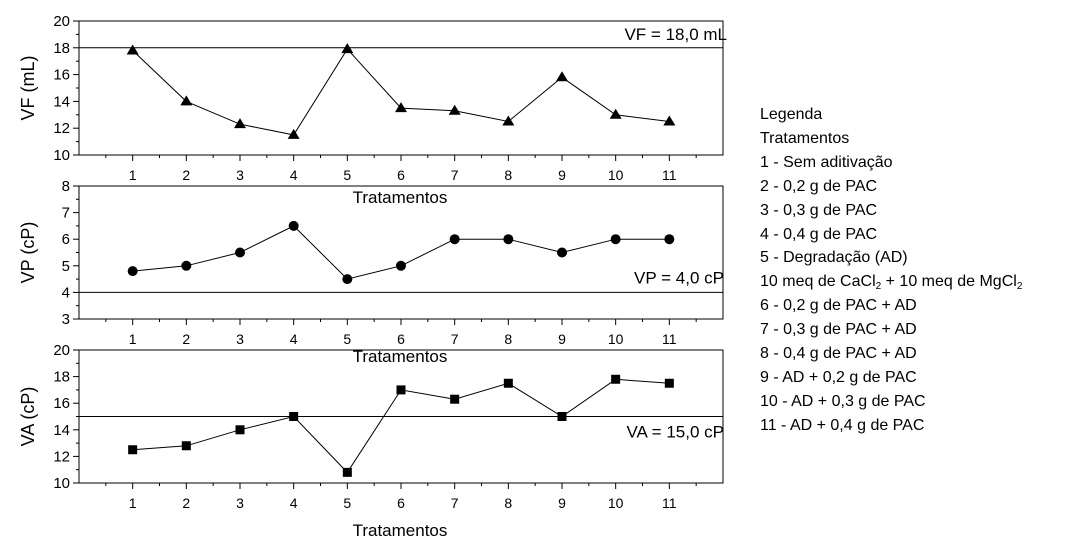 This screenshot has width=1079, height=541. Describe the element at coordinates (819, 234) in the screenshot. I see `legend-item-4: 4 - 0,4 g de PAC` at that location.